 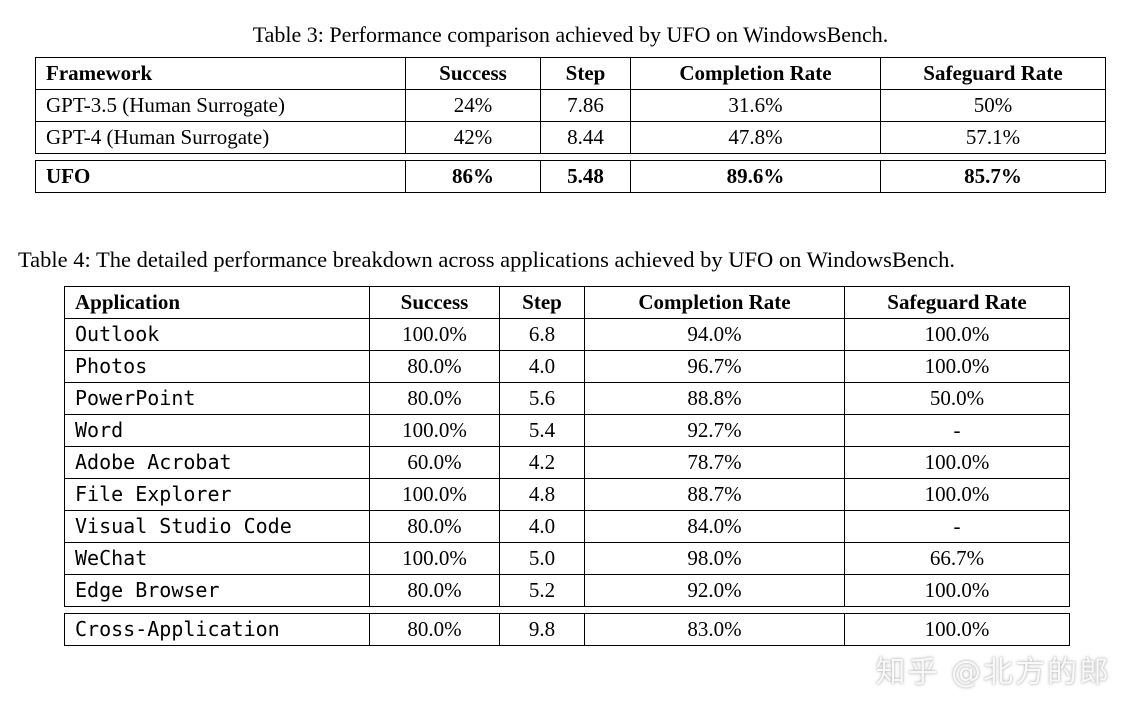 What do you see at coordinates (542, 494) in the screenshot?
I see `table-cell: 4.8` at bounding box center [542, 494].